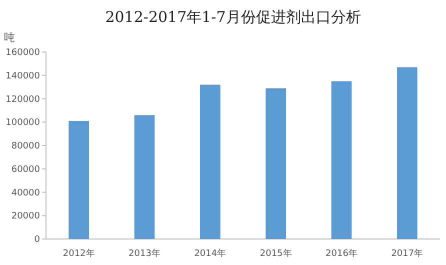  I want to click on x-tick-label: 2014年, so click(210, 253).